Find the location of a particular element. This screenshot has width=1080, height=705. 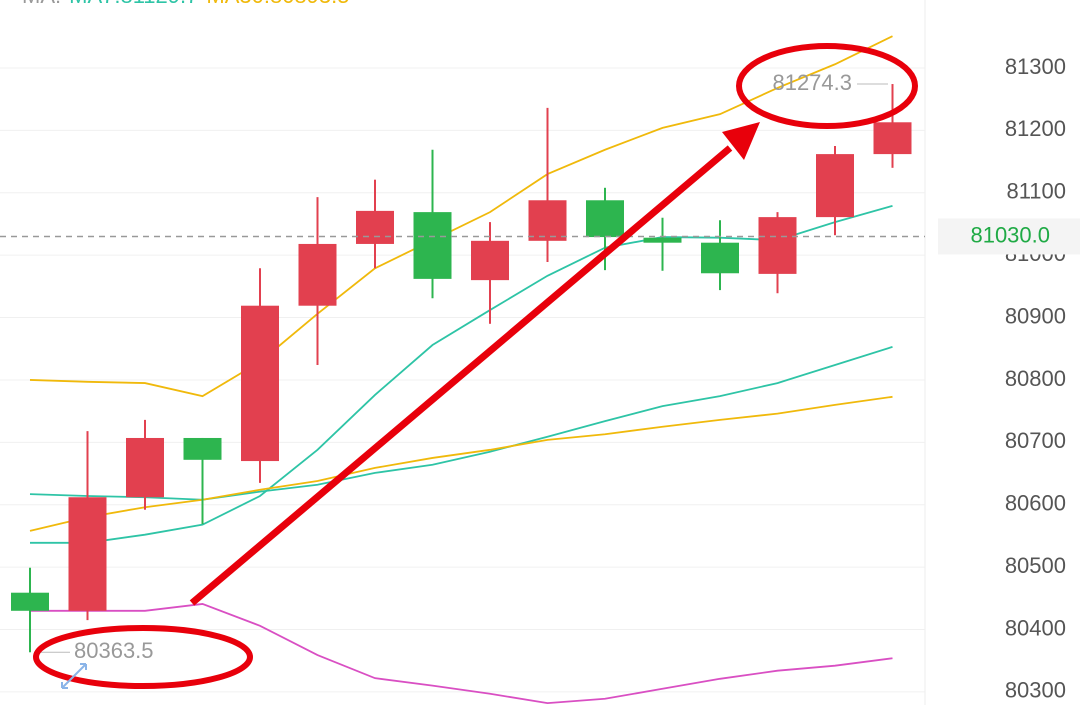

y-tick-label: 80600 is located at coordinates (1035, 503).